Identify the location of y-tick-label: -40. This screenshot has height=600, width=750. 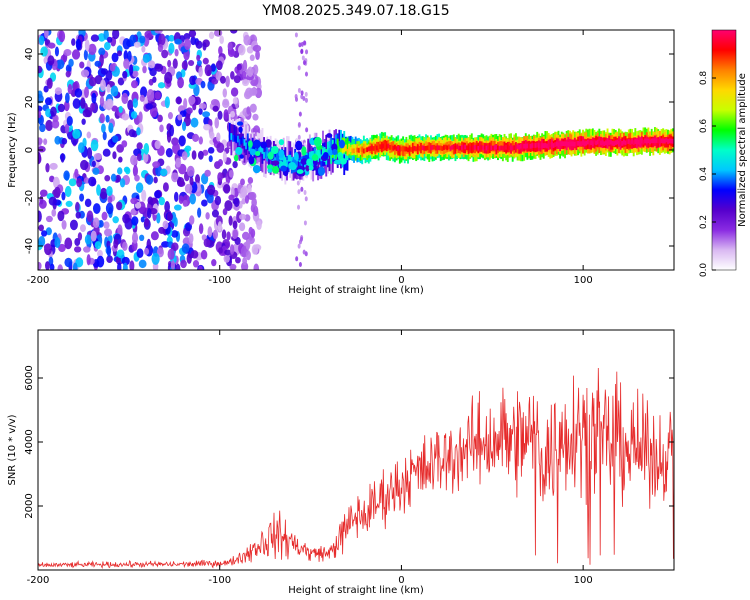
(29, 246).